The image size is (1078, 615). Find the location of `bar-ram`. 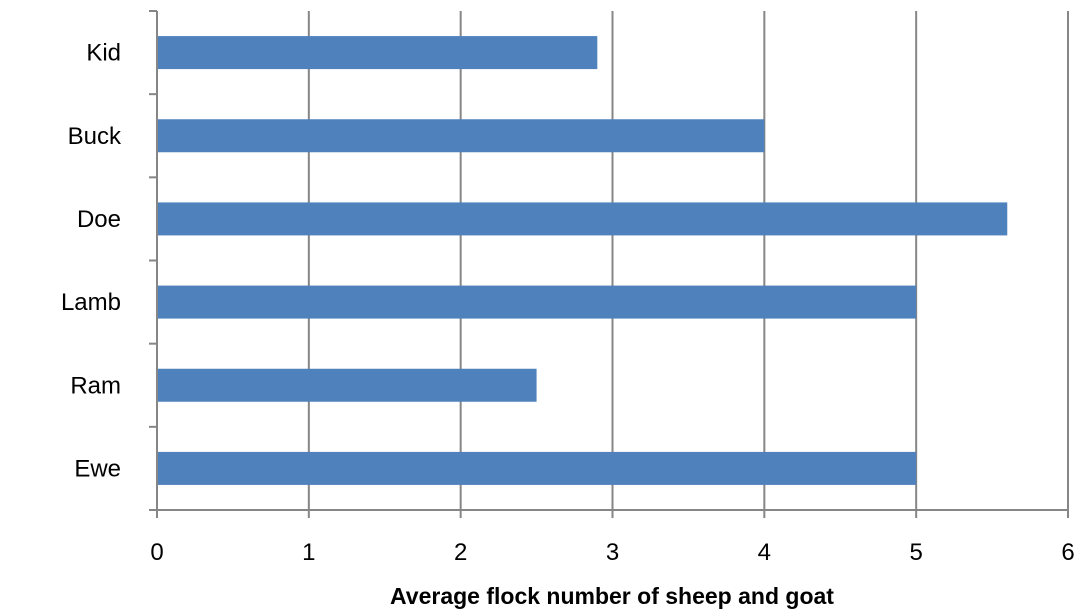

bar-ram is located at coordinates (347, 385).